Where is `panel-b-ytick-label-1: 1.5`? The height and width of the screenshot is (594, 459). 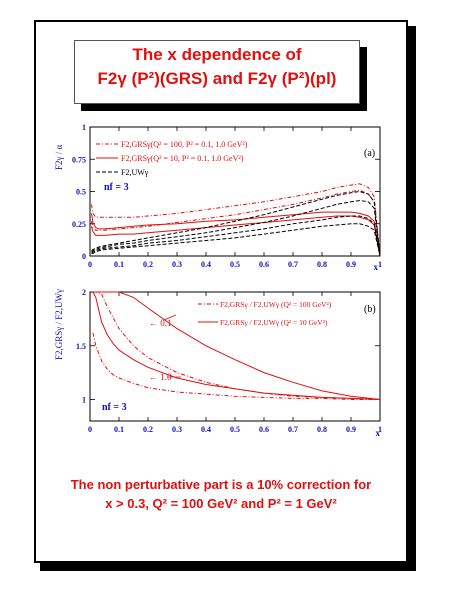 panel-b-ytick-label-1: 1.5 is located at coordinates (81, 346).